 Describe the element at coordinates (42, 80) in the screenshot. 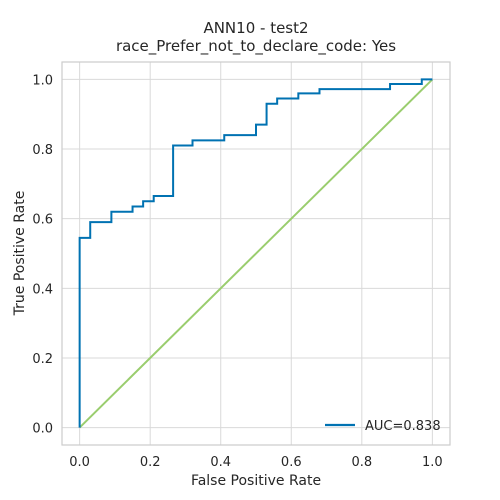

I see `y-tick-label: 1.0` at that location.